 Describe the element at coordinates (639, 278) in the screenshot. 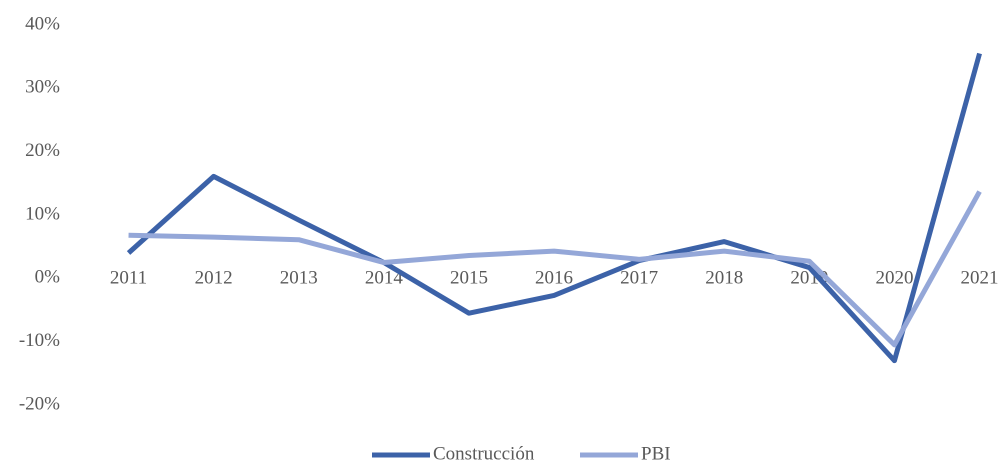

I see `x-tick-label: 2017` at that location.